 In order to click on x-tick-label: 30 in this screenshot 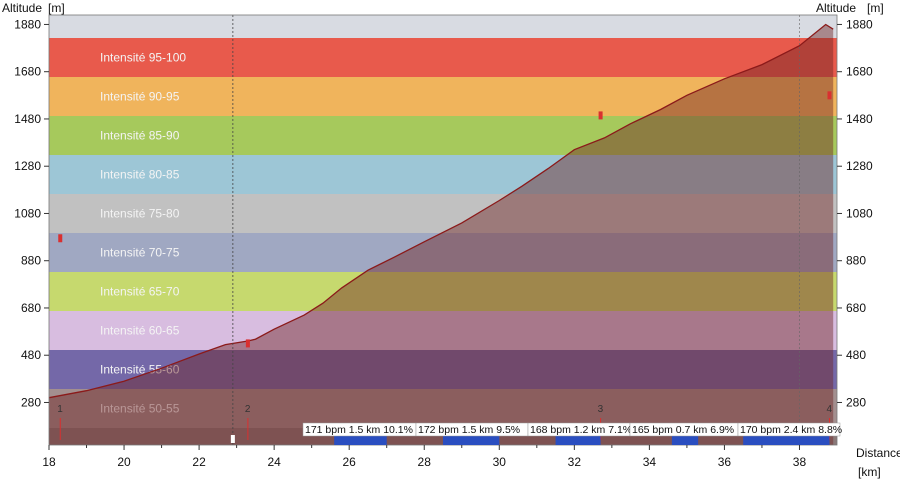, I will do `click(500, 462)`.